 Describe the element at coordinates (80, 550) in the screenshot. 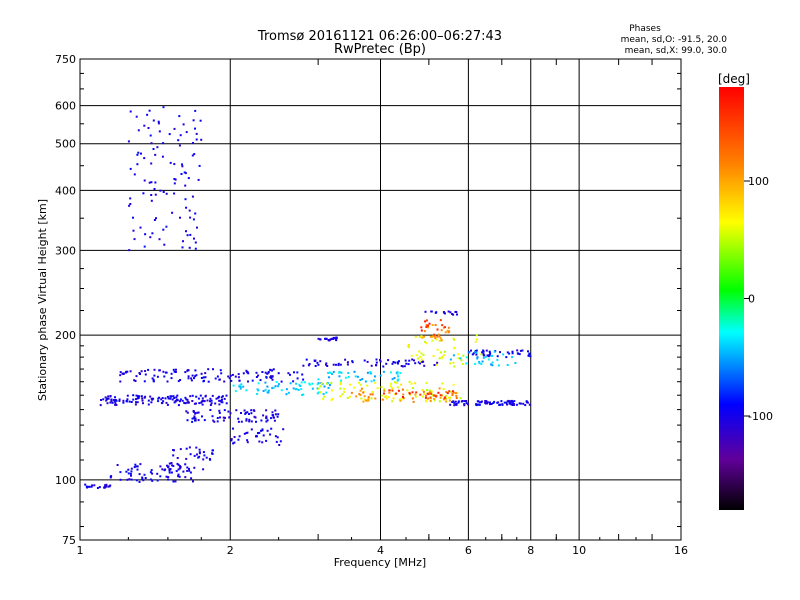

I see `x-tick-label: 1` at that location.